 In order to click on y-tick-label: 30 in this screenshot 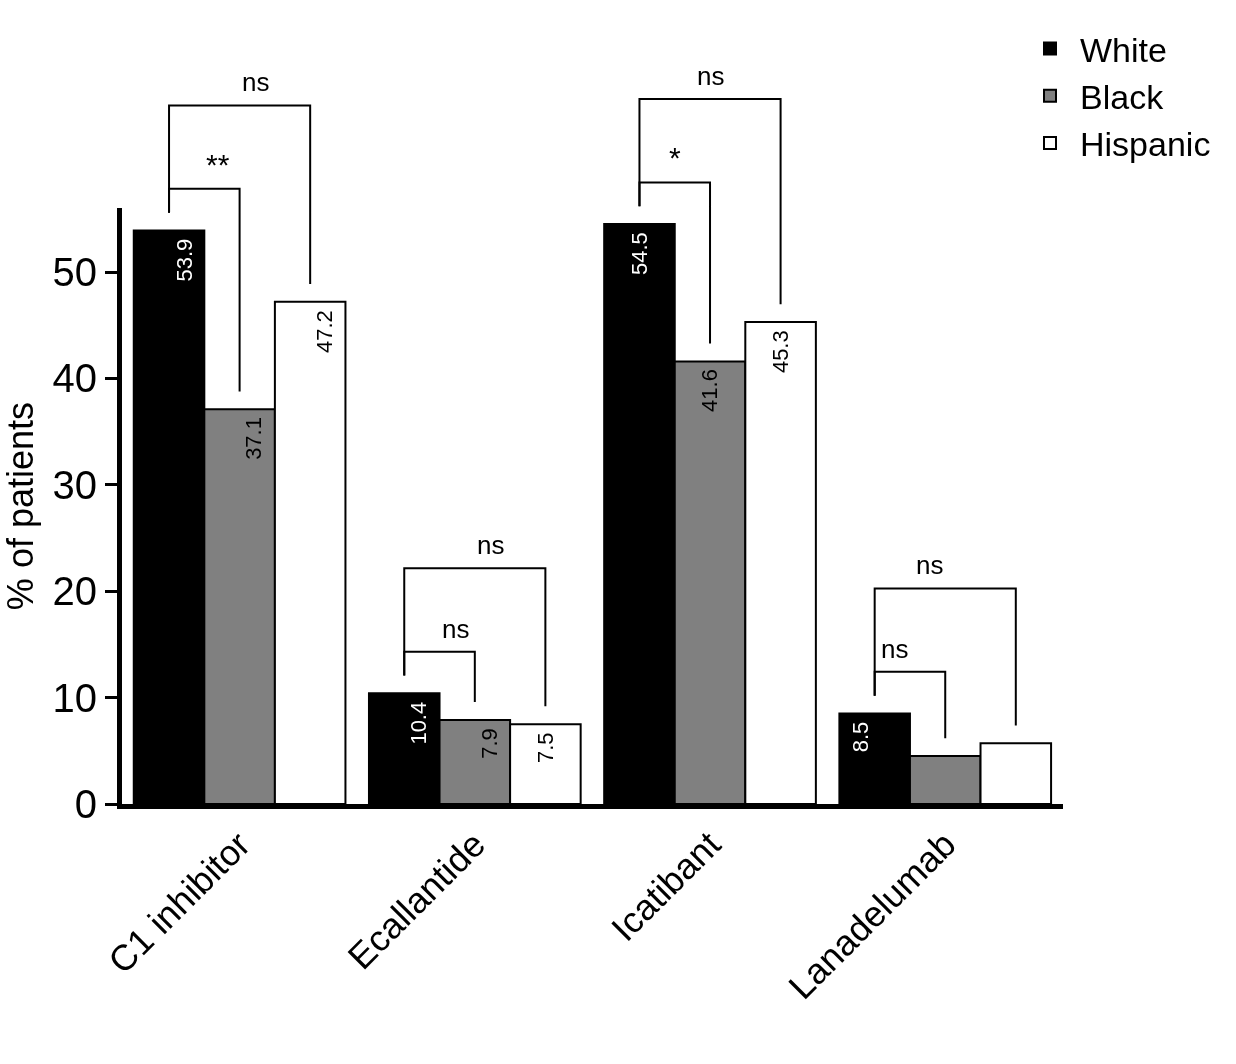, I will do `click(74, 484)`.